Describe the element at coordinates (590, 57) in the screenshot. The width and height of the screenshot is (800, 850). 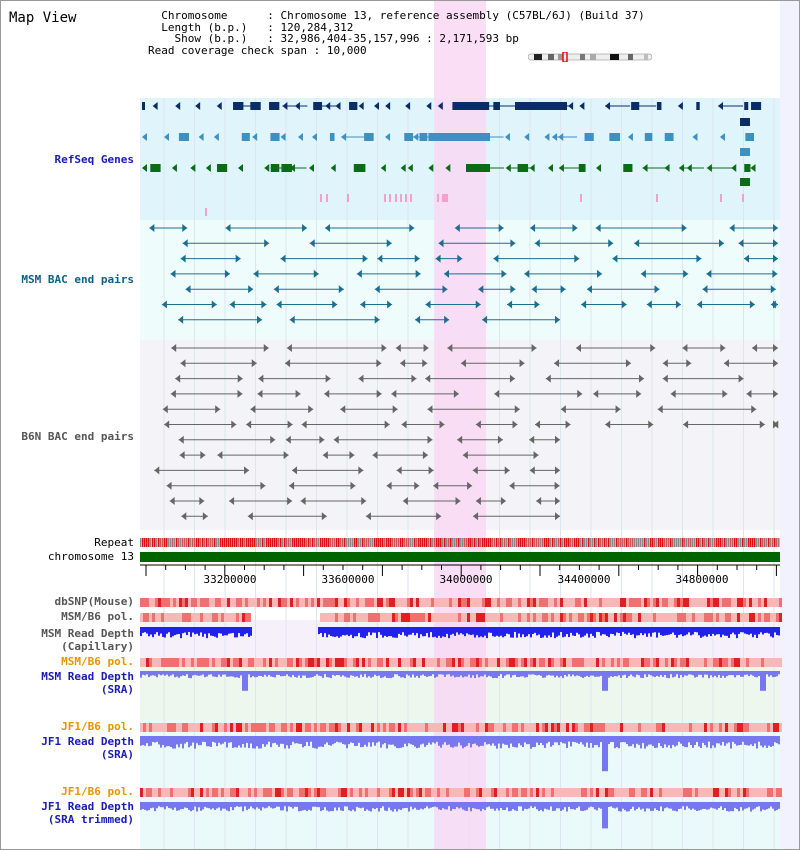
I see `chromosome-ideogram` at that location.